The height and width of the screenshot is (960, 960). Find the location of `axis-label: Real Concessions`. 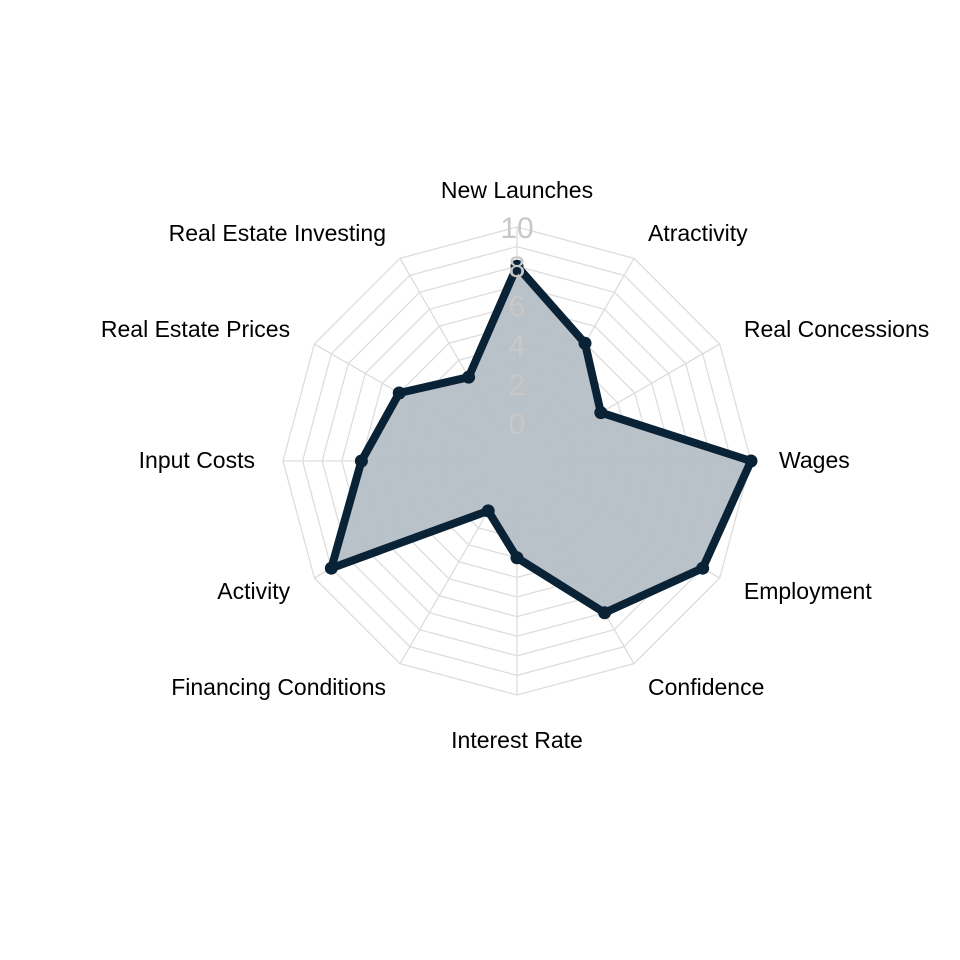

axis-label: Real Concessions is located at coordinates (836, 329).